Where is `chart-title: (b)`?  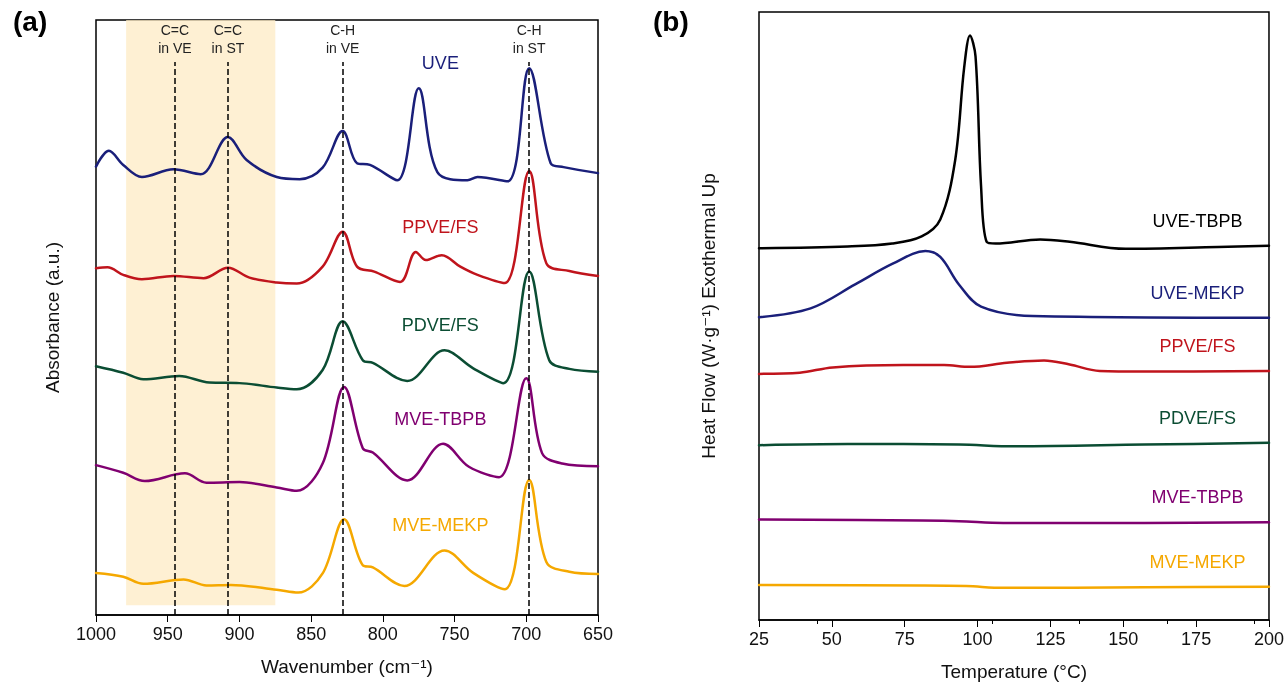 chart-title: (b) is located at coordinates (671, 21).